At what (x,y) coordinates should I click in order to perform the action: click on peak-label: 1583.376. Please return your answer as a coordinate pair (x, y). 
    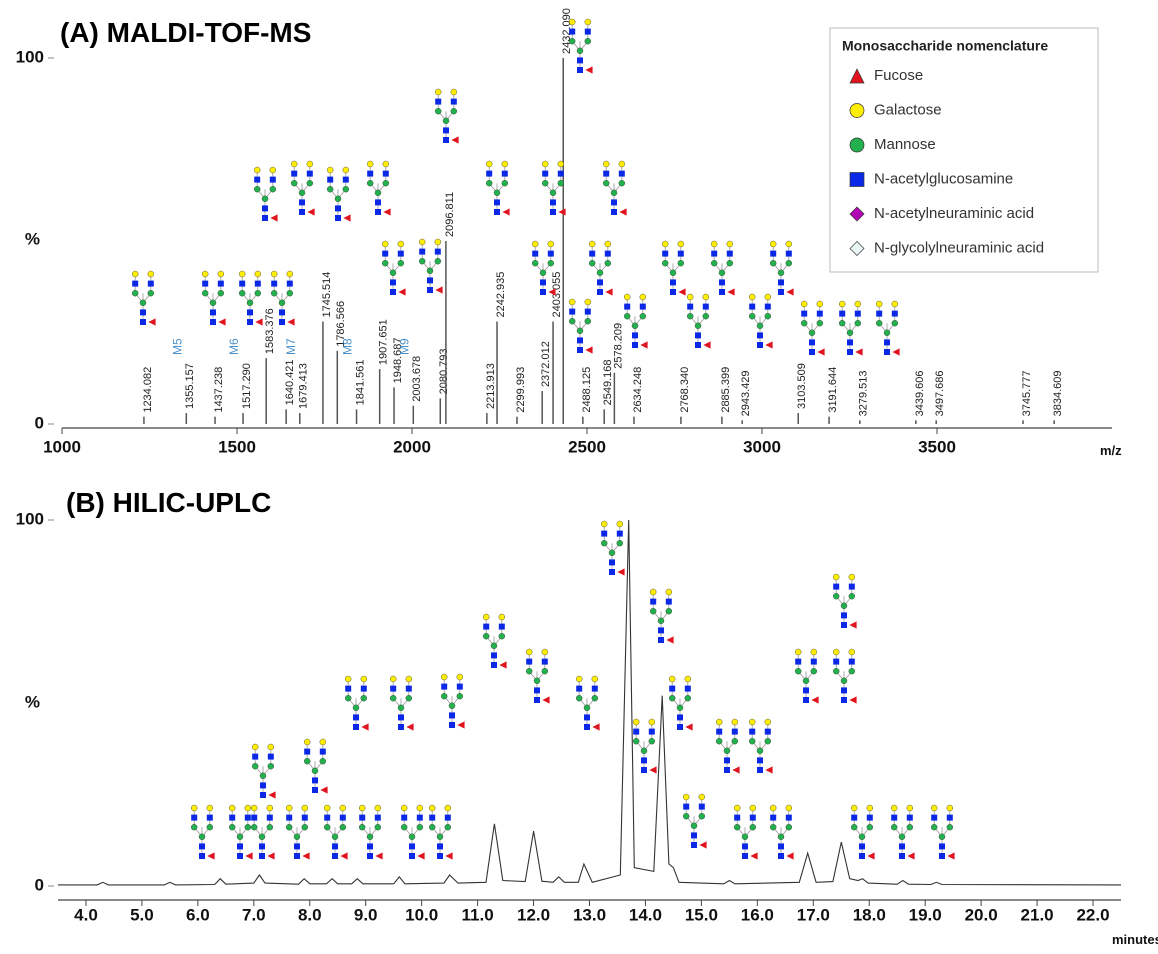
    Looking at the image, I should click on (270, 331).